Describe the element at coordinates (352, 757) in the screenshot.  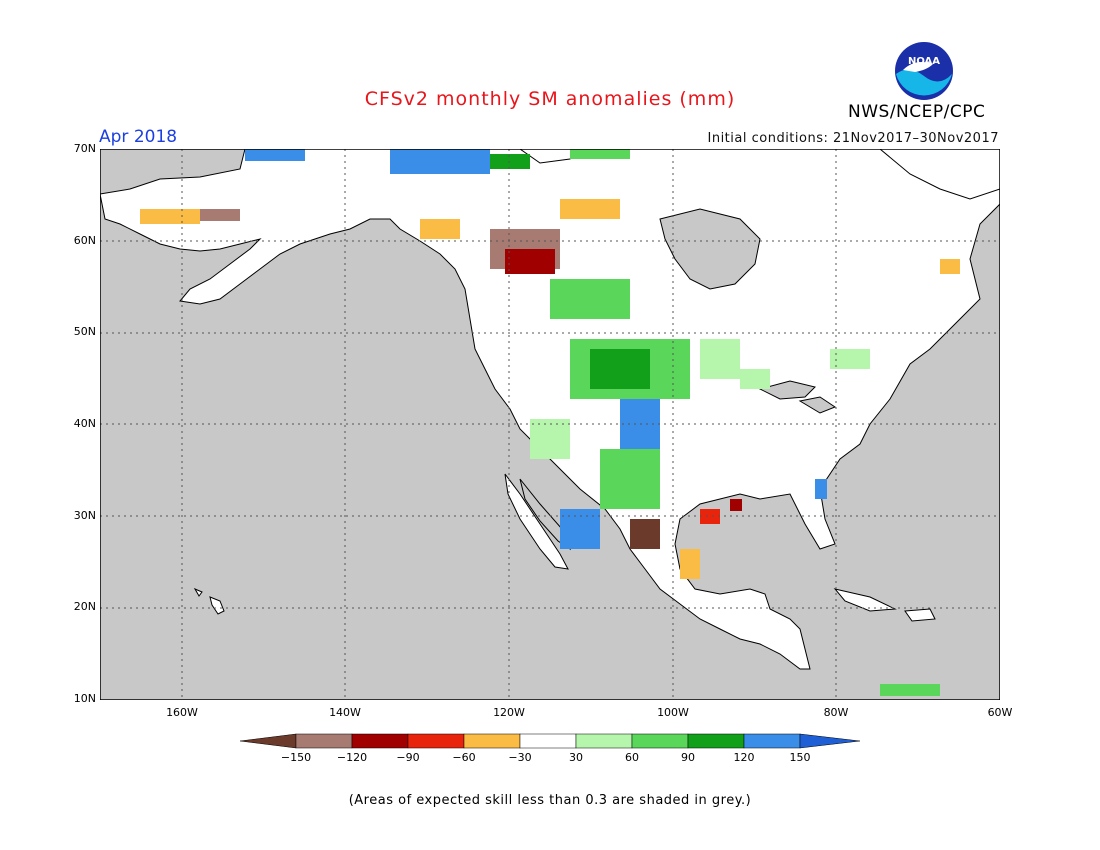
I see `colorbar-label: −120` at that location.